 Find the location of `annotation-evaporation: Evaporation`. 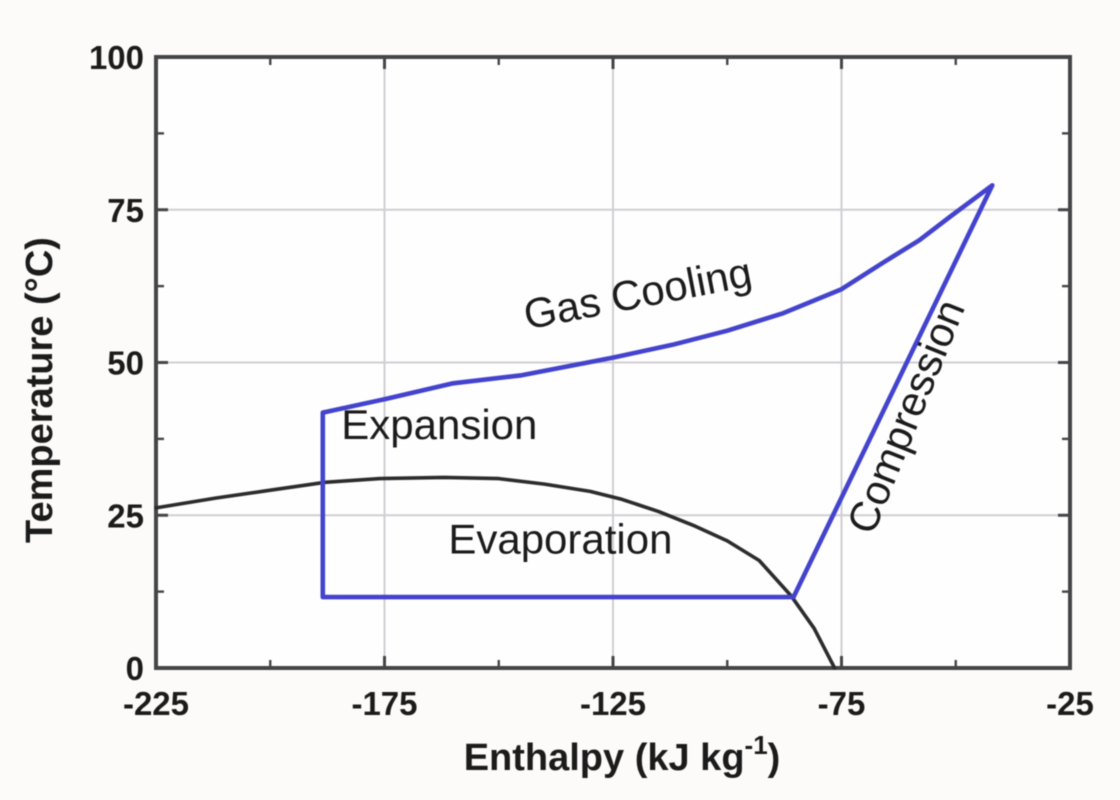

annotation-evaporation: Evaporation is located at coordinates (560, 539).